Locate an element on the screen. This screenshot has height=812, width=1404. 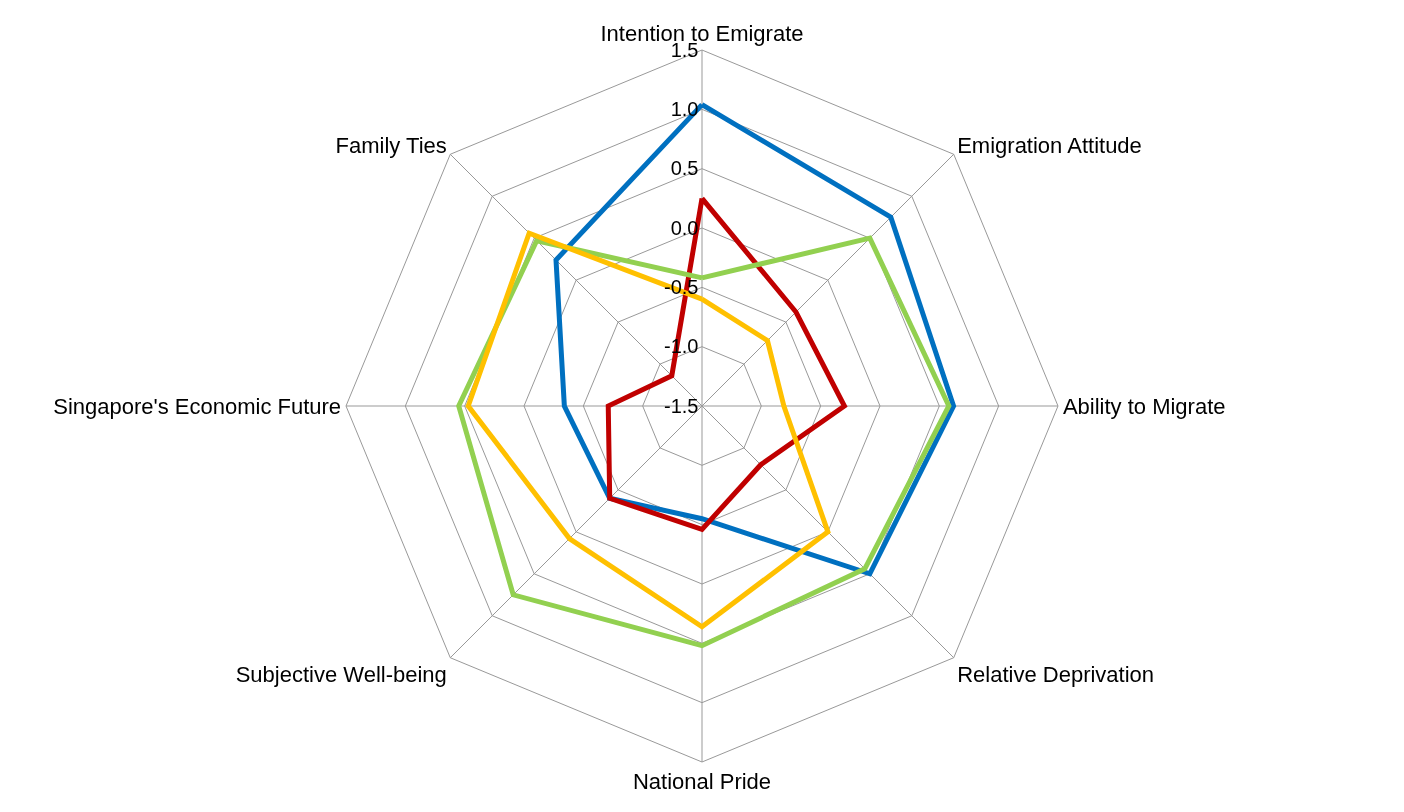
spoke-label: Singapore's Economic Future is located at coordinates (197, 406).